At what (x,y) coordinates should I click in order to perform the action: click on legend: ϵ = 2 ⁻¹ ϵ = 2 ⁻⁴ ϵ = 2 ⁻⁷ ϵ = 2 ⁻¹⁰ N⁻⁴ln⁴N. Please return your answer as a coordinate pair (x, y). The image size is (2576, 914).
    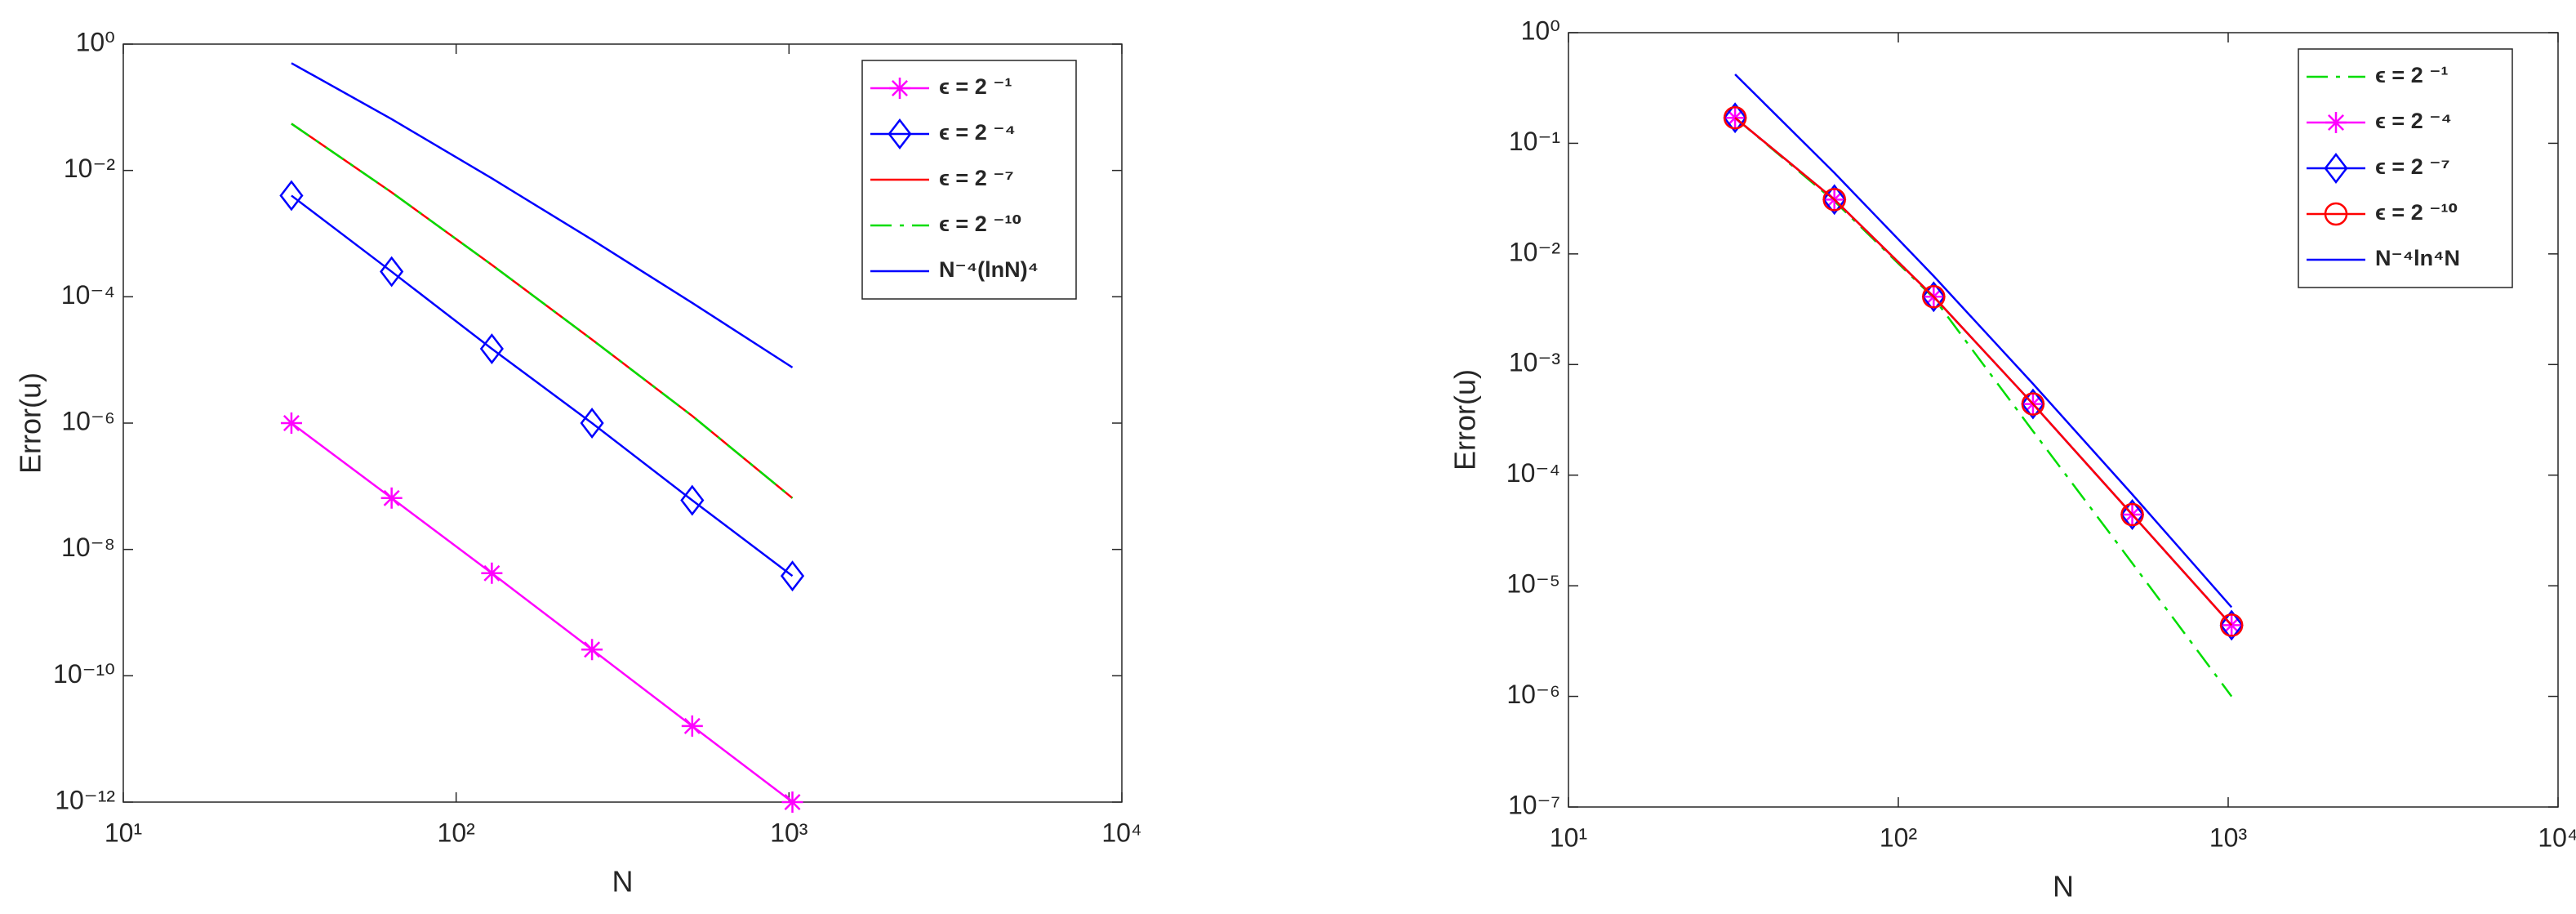
    Looking at the image, I should click on (2405, 168).